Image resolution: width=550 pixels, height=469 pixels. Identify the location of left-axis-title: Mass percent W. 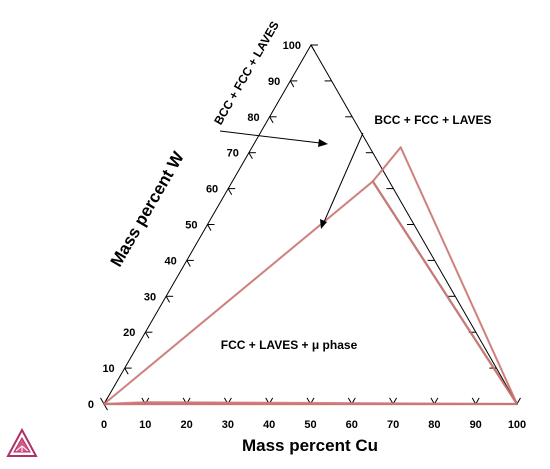
(148, 209).